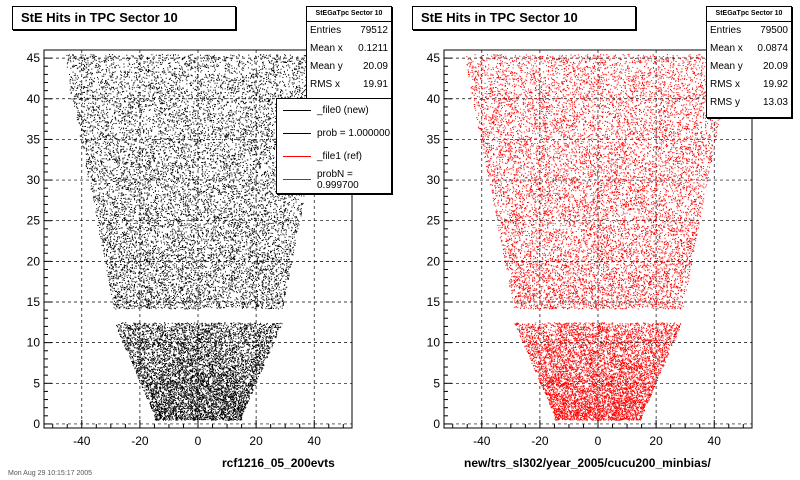 This screenshot has width=800, height=480. What do you see at coordinates (749, 30) in the screenshot?
I see `stats-row: Entries 79500` at bounding box center [749, 30].